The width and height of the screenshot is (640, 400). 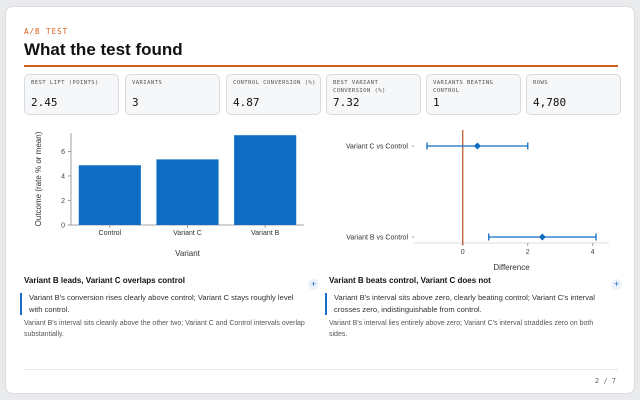 I want to click on x-axis-label: Difference, so click(x=511, y=267).